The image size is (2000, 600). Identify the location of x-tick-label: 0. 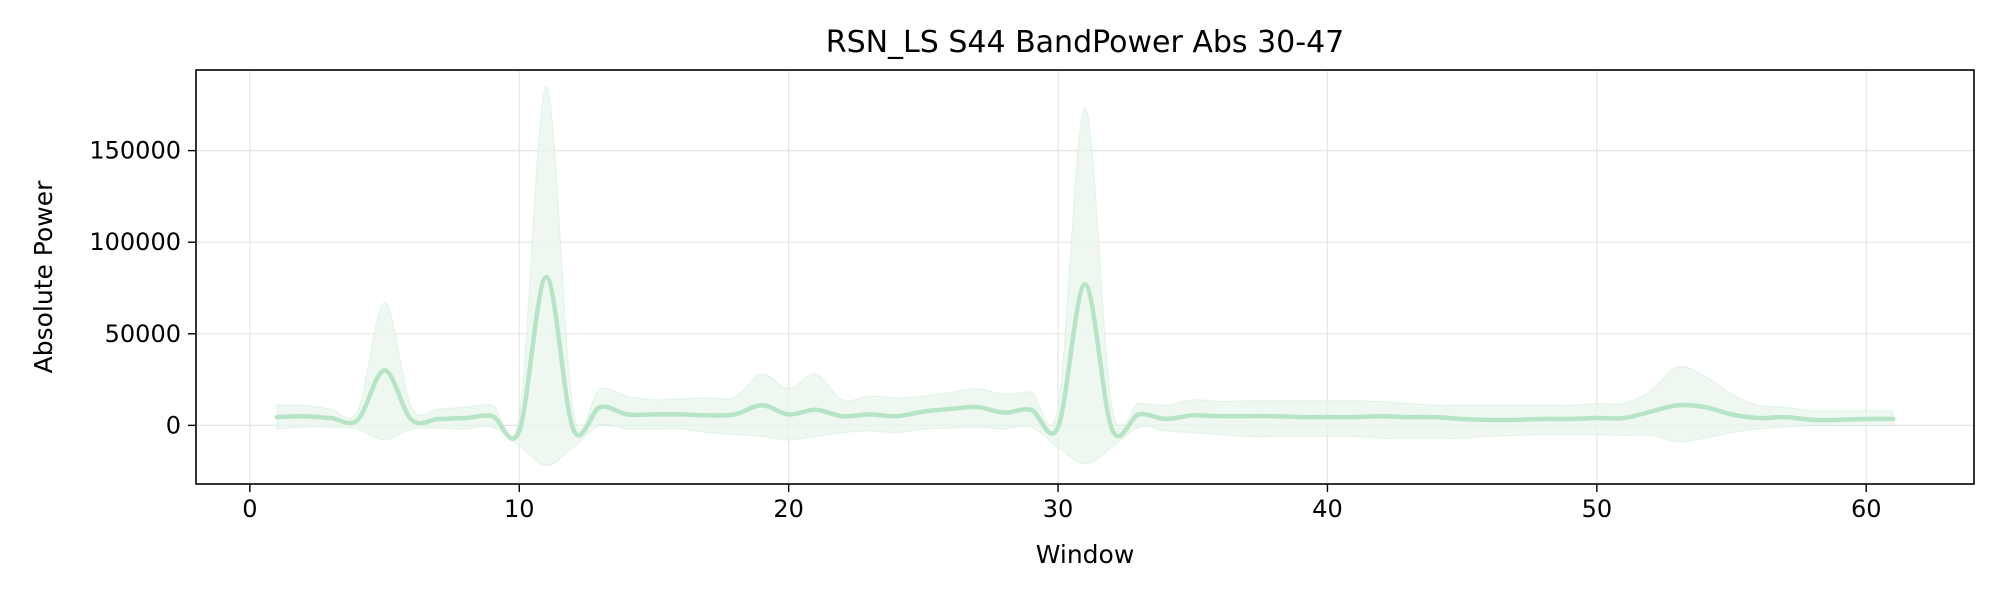
(249, 509).